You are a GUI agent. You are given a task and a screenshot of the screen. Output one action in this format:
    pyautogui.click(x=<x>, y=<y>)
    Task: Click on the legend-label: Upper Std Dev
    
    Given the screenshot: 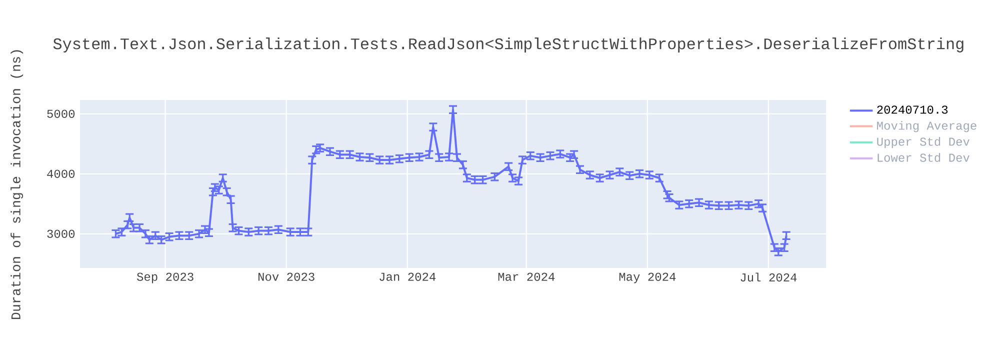 What is the action you would take?
    pyautogui.click(x=923, y=142)
    